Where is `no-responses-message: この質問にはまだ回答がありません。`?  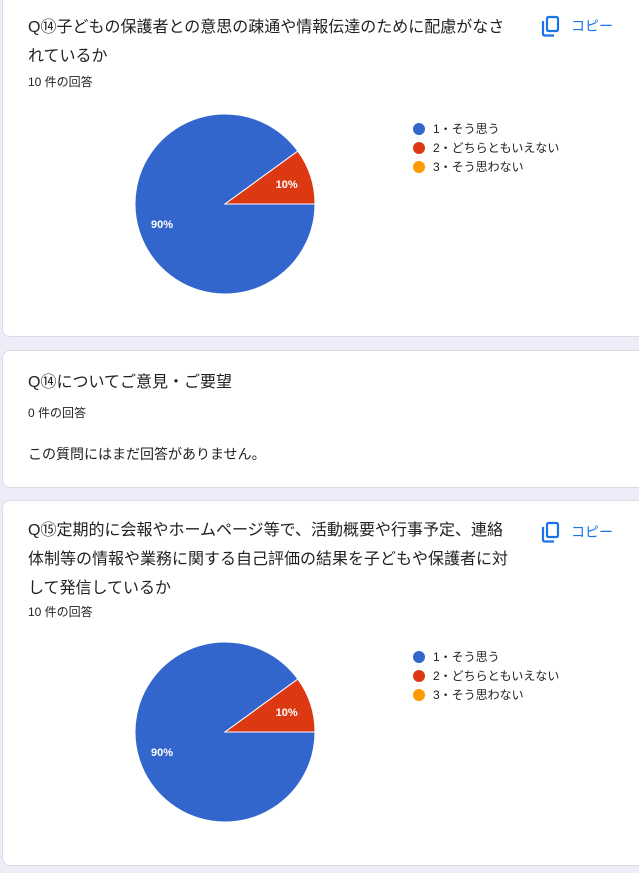
no-responses-message: この質問にはまだ回答がありません。 is located at coordinates (147, 454).